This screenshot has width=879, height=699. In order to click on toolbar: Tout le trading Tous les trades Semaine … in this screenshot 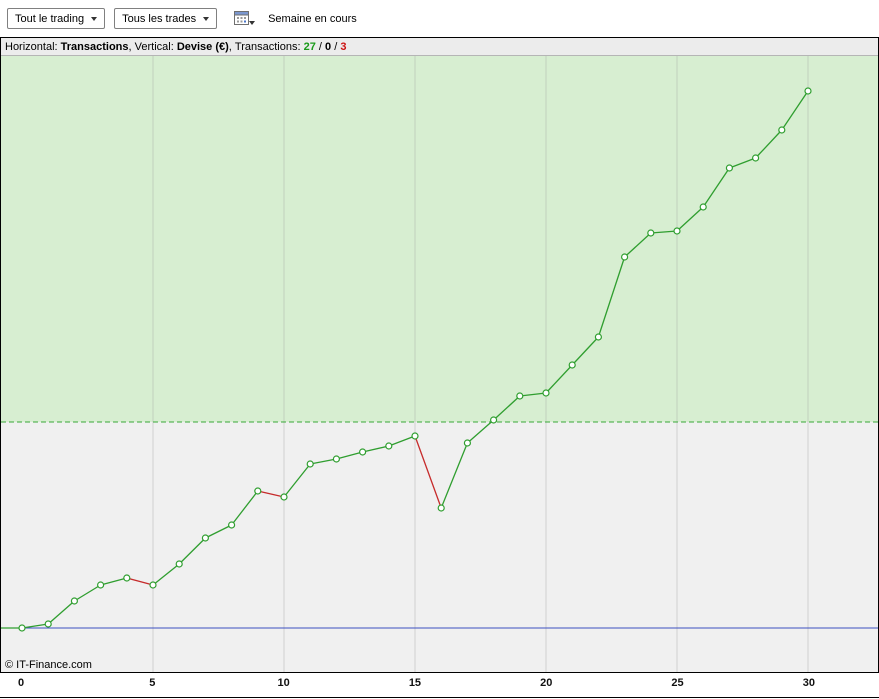, I will do `click(439, 18)`.